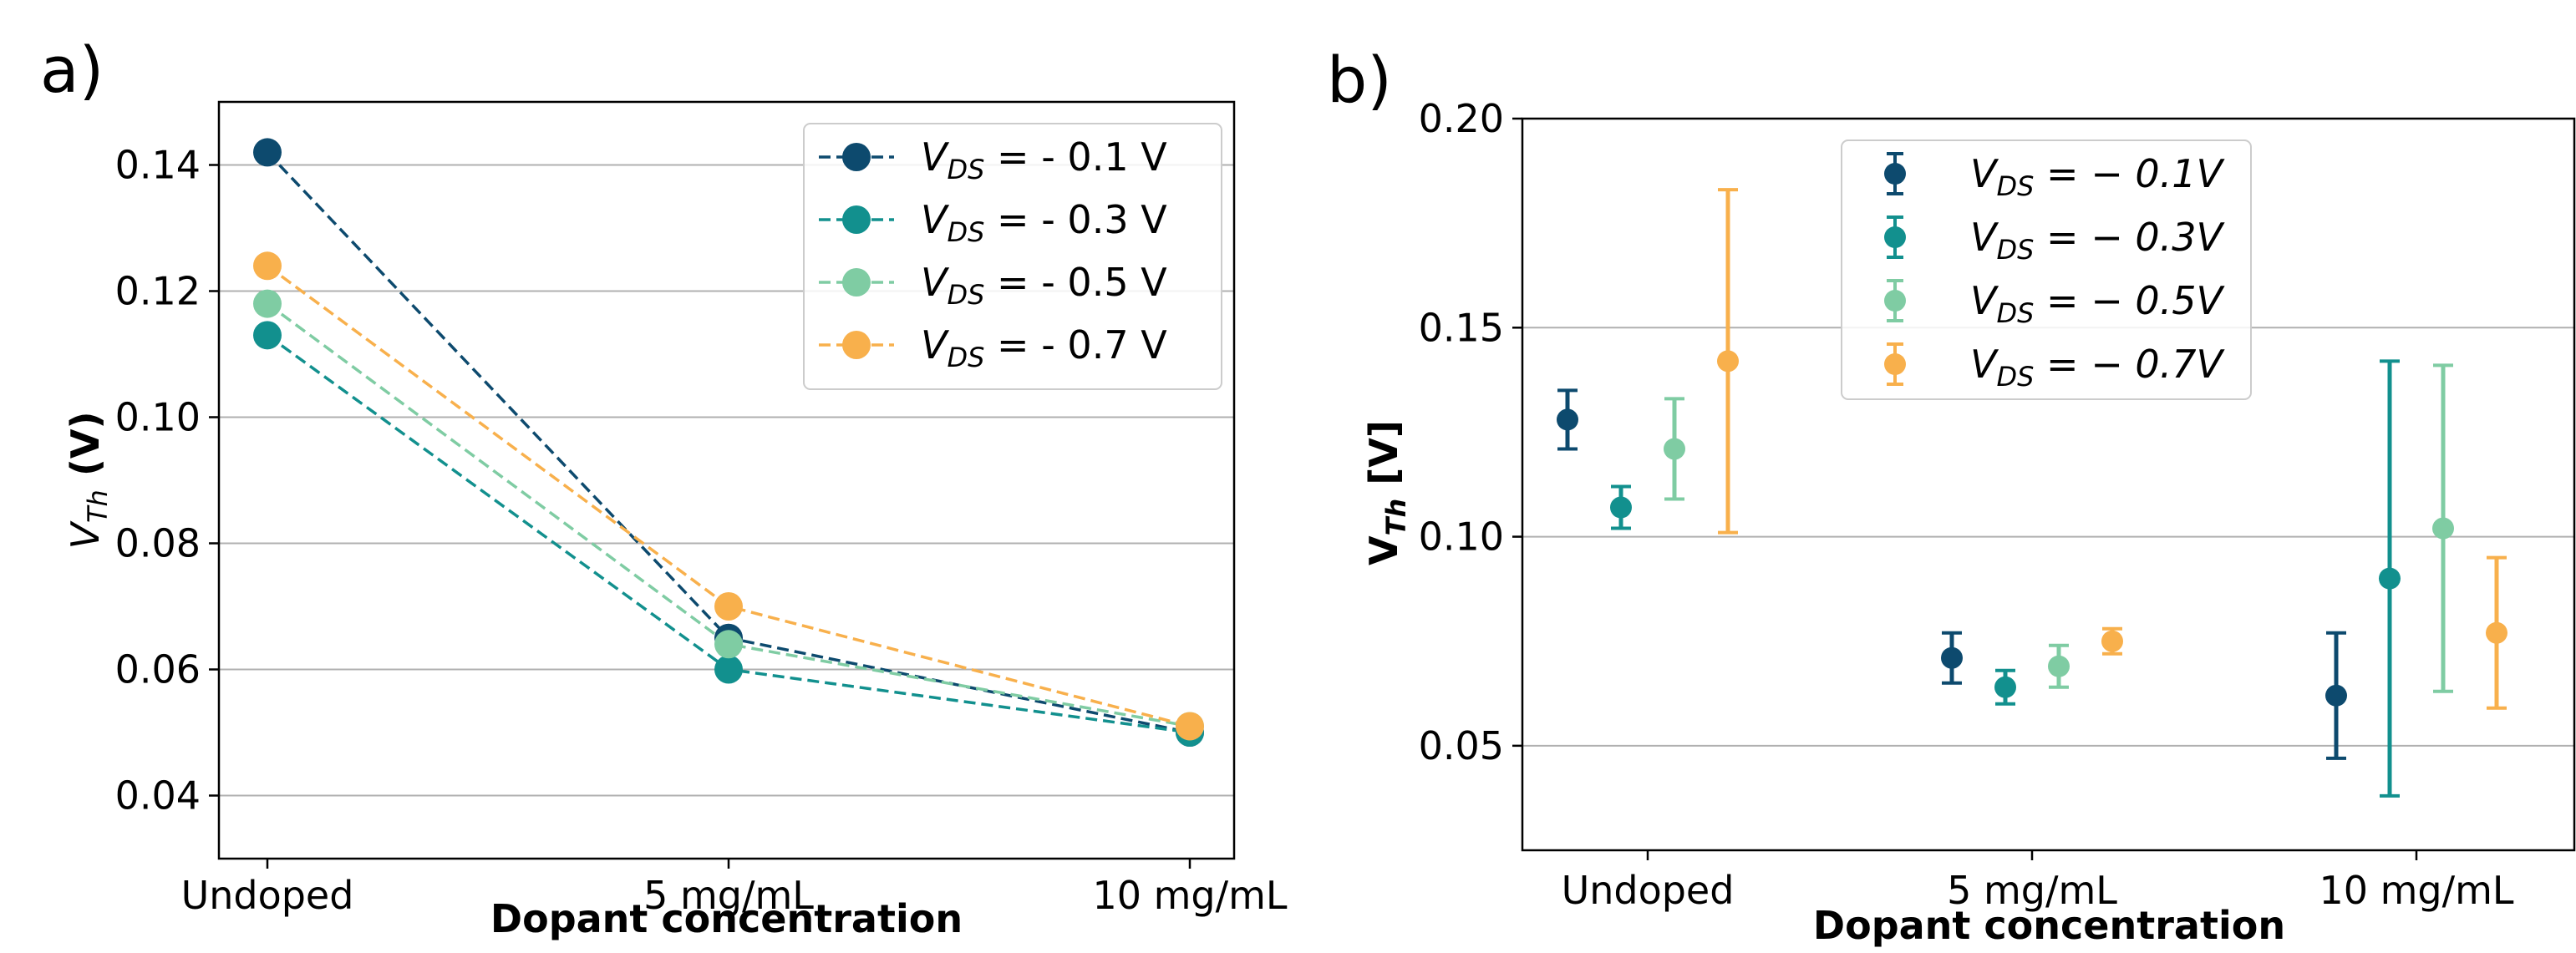 The image size is (2576, 953). Describe the element at coordinates (2049, 925) in the screenshot. I see `panel-b-x-axis-title: Dopant concentration` at that location.